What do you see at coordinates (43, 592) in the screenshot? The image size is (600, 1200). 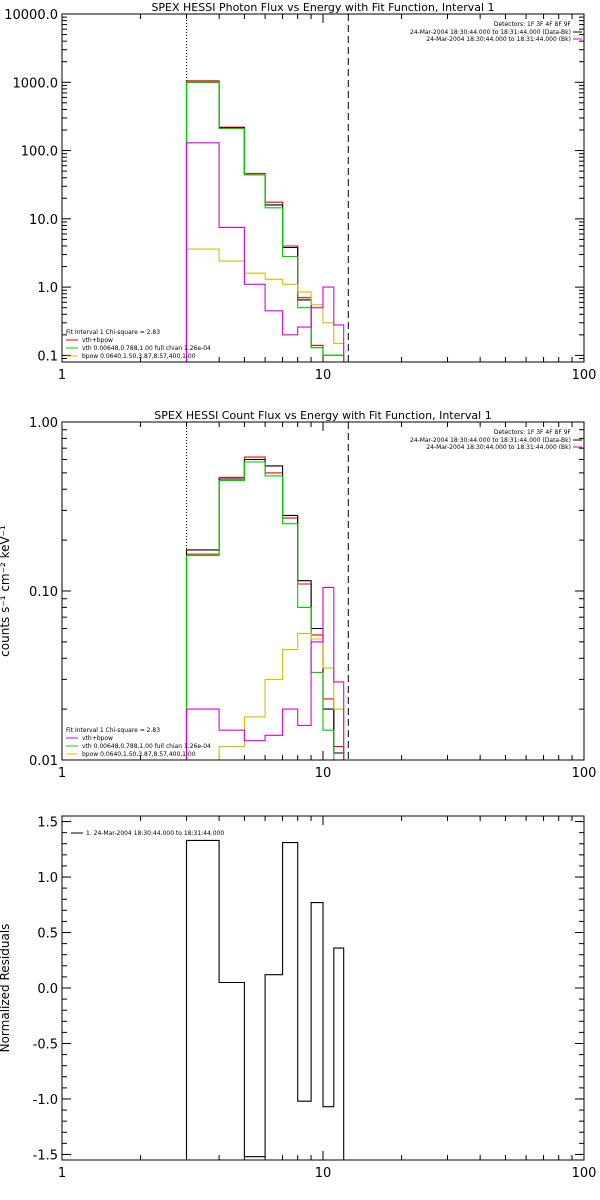 I see `y-tick-label: 0.10` at bounding box center [43, 592].